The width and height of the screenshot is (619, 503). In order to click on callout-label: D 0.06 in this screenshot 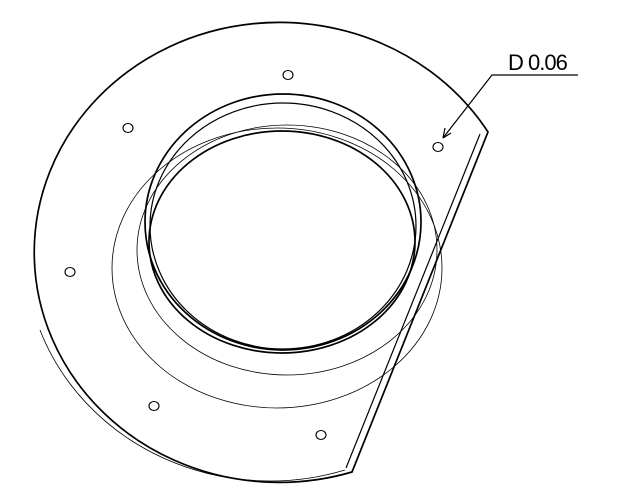, I will do `click(538, 62)`.